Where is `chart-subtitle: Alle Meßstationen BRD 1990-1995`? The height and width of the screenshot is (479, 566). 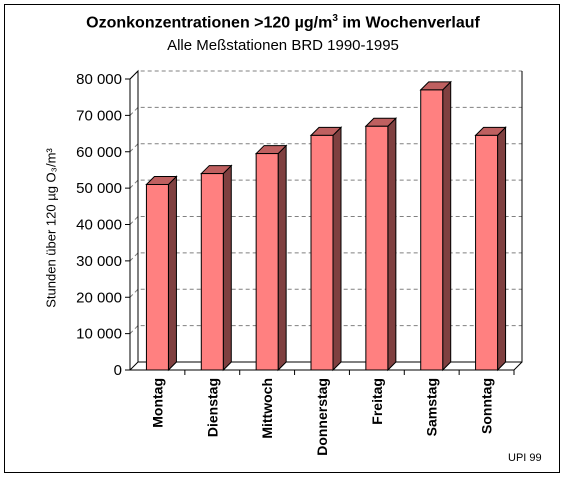
chart-subtitle: Alle Meßstationen BRD 1990-1995 is located at coordinates (283, 45).